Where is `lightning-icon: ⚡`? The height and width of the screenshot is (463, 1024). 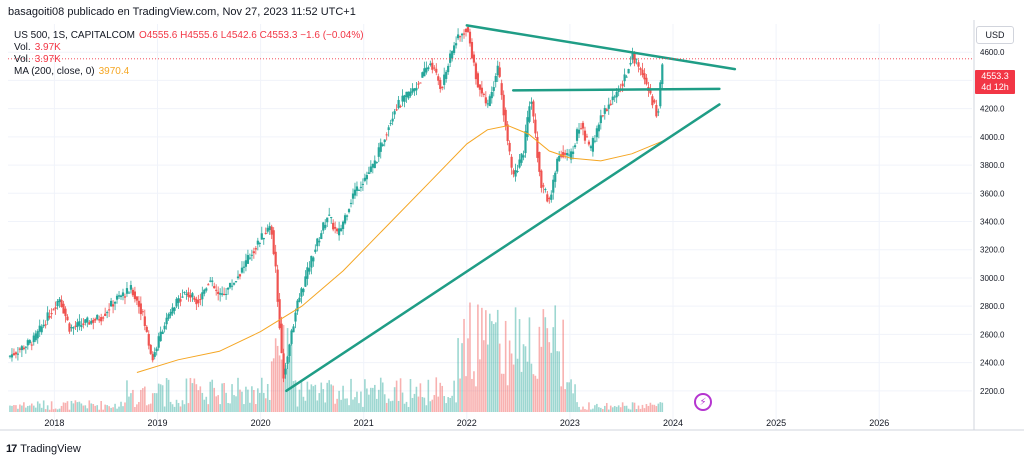
lightning-icon: ⚡ is located at coordinates (703, 402).